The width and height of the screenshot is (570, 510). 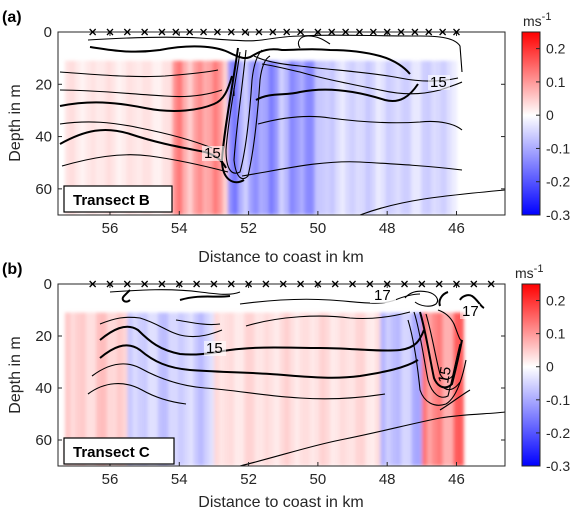 I want to click on panel-a-contour-label-bg, so click(x=439, y=82).